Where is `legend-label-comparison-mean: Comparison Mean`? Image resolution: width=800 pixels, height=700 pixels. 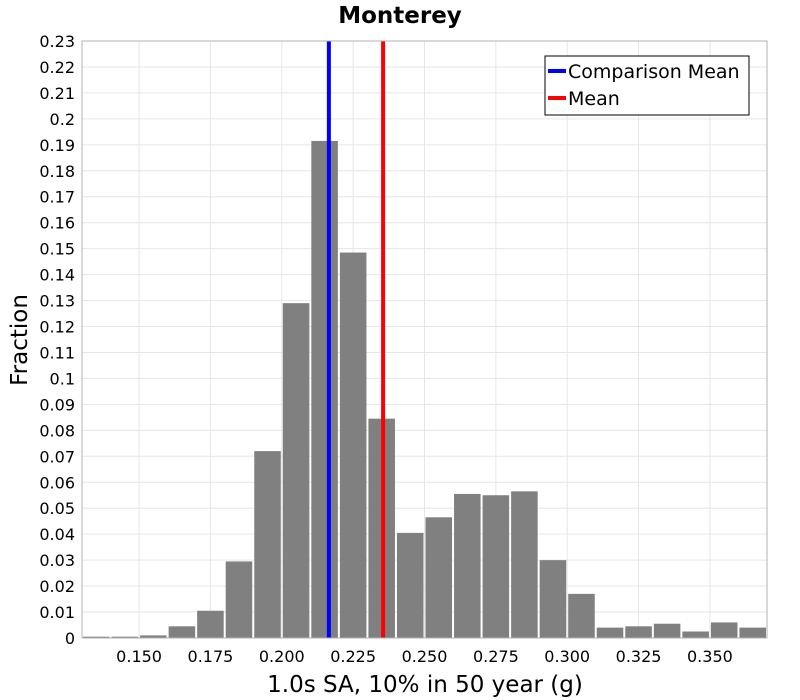 legend-label-comparison-mean: Comparison Mean is located at coordinates (654, 72).